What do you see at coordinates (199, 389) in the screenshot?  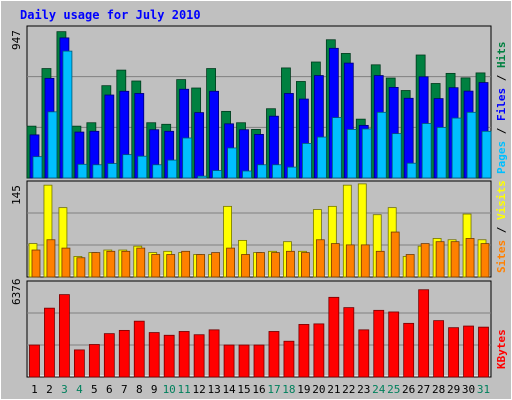 I see `x-tick-label: 12` at bounding box center [199, 389].